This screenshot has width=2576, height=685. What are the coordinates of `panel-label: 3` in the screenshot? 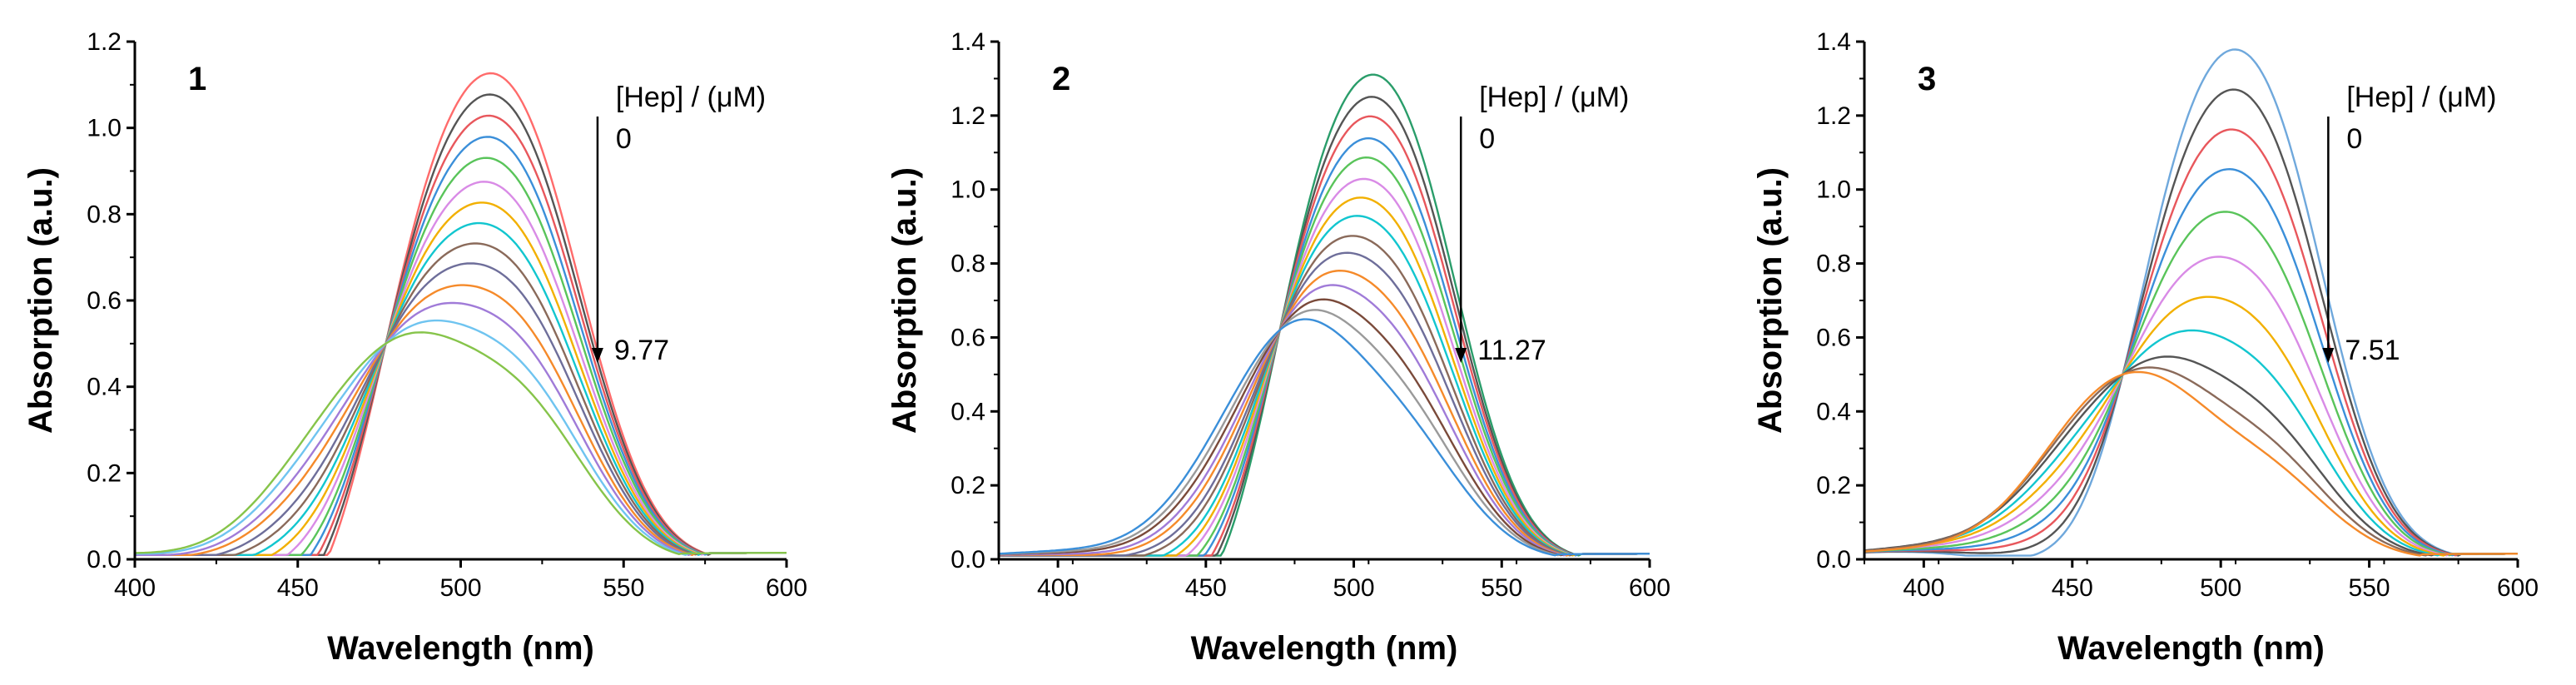 It's located at (1927, 79).